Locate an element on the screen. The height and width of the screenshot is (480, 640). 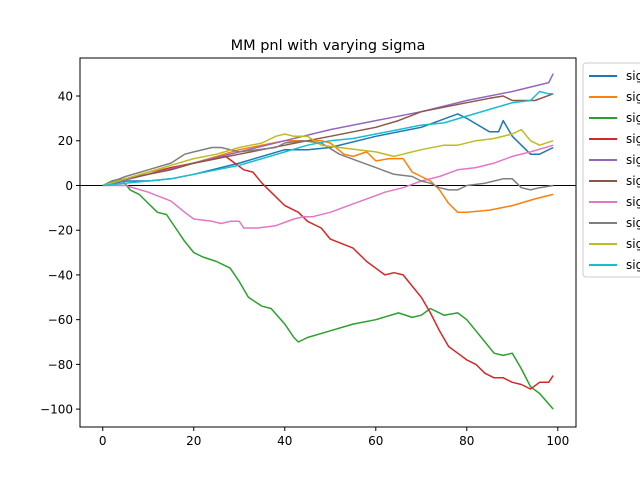
x-tick-label: 20 is located at coordinates (193, 441).